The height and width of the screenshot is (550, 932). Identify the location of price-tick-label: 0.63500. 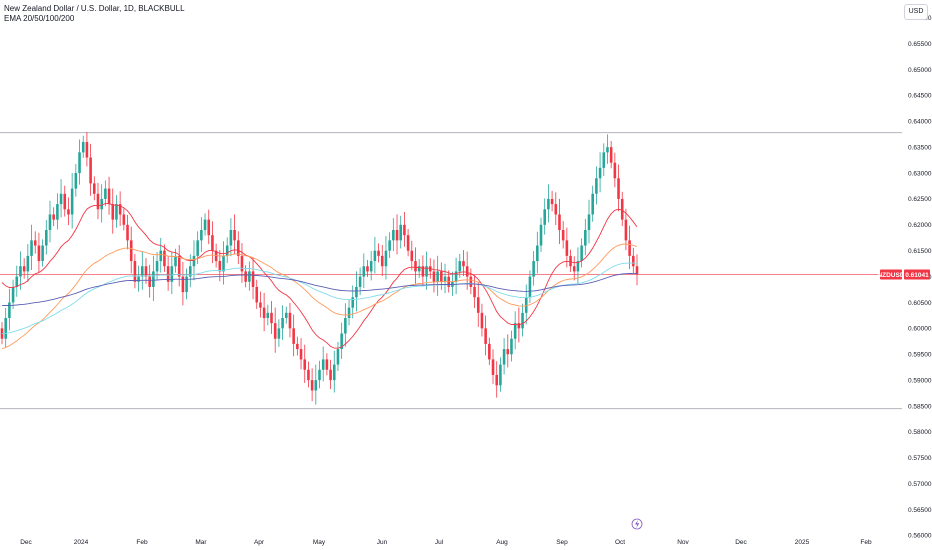
(920, 147).